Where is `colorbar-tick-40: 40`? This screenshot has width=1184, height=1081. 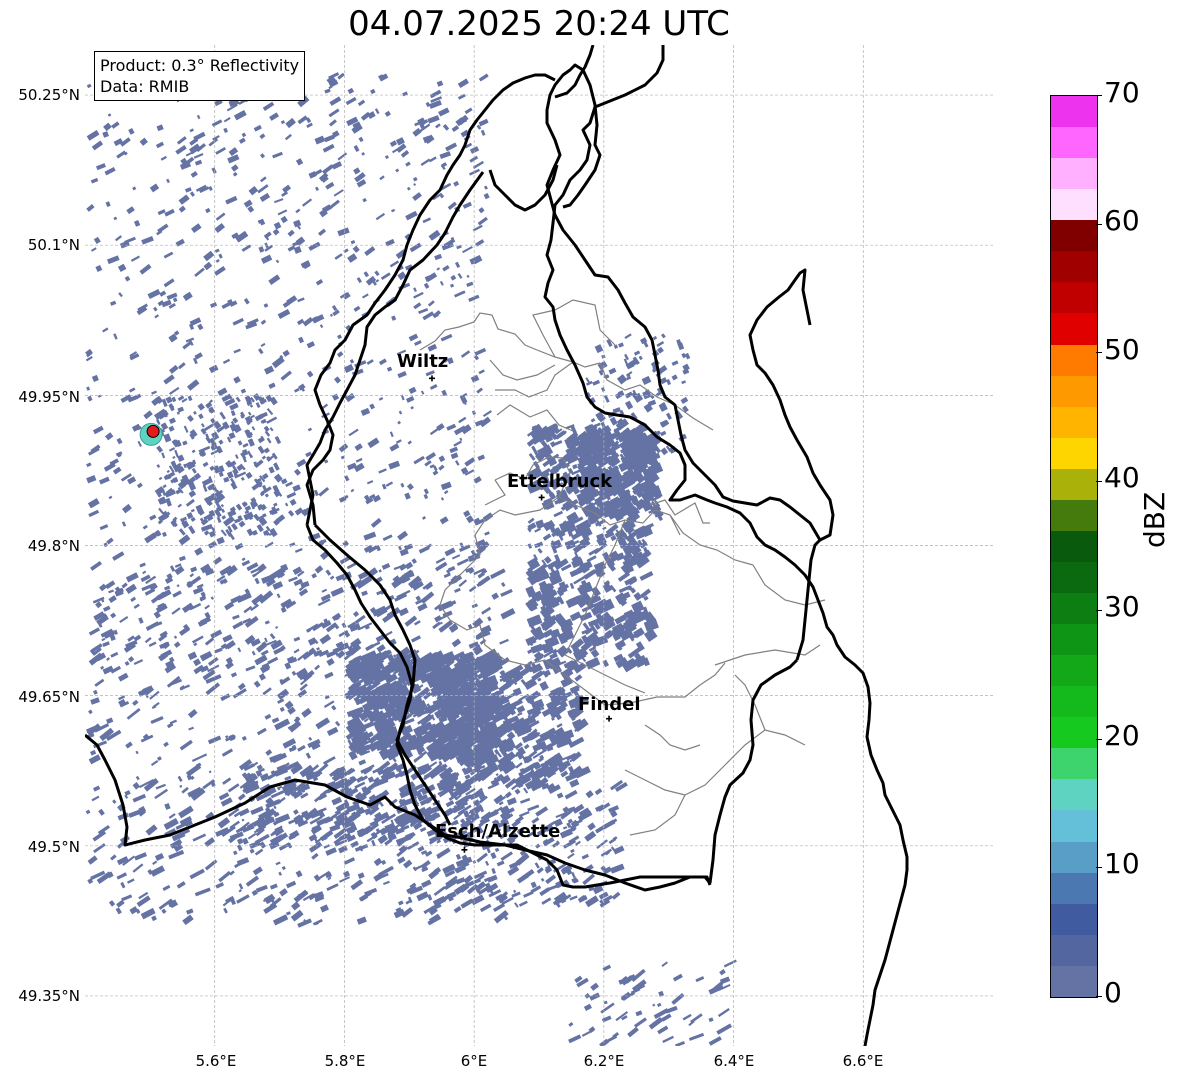
colorbar-tick-40: 40 is located at coordinates (1122, 477).